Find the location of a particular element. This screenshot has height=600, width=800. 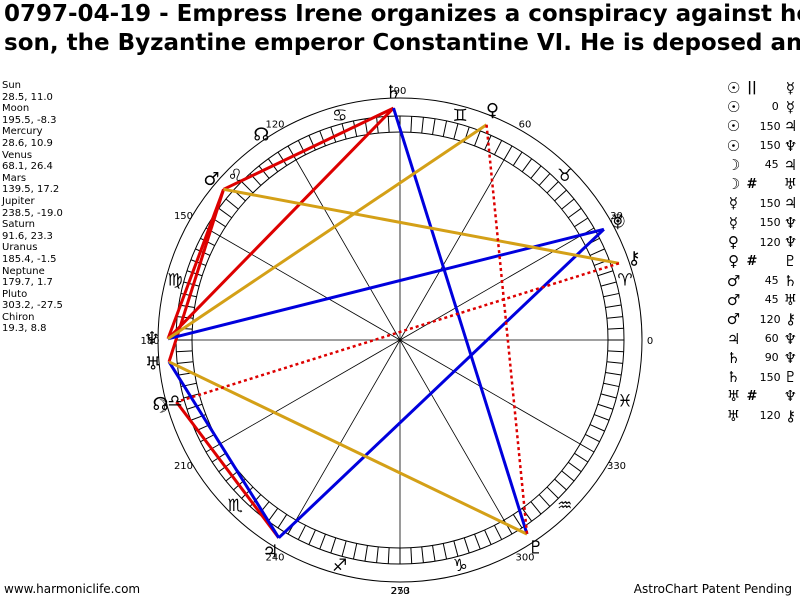

aspect-row: ♅ 120 ⚷ is located at coordinates (762, 415).